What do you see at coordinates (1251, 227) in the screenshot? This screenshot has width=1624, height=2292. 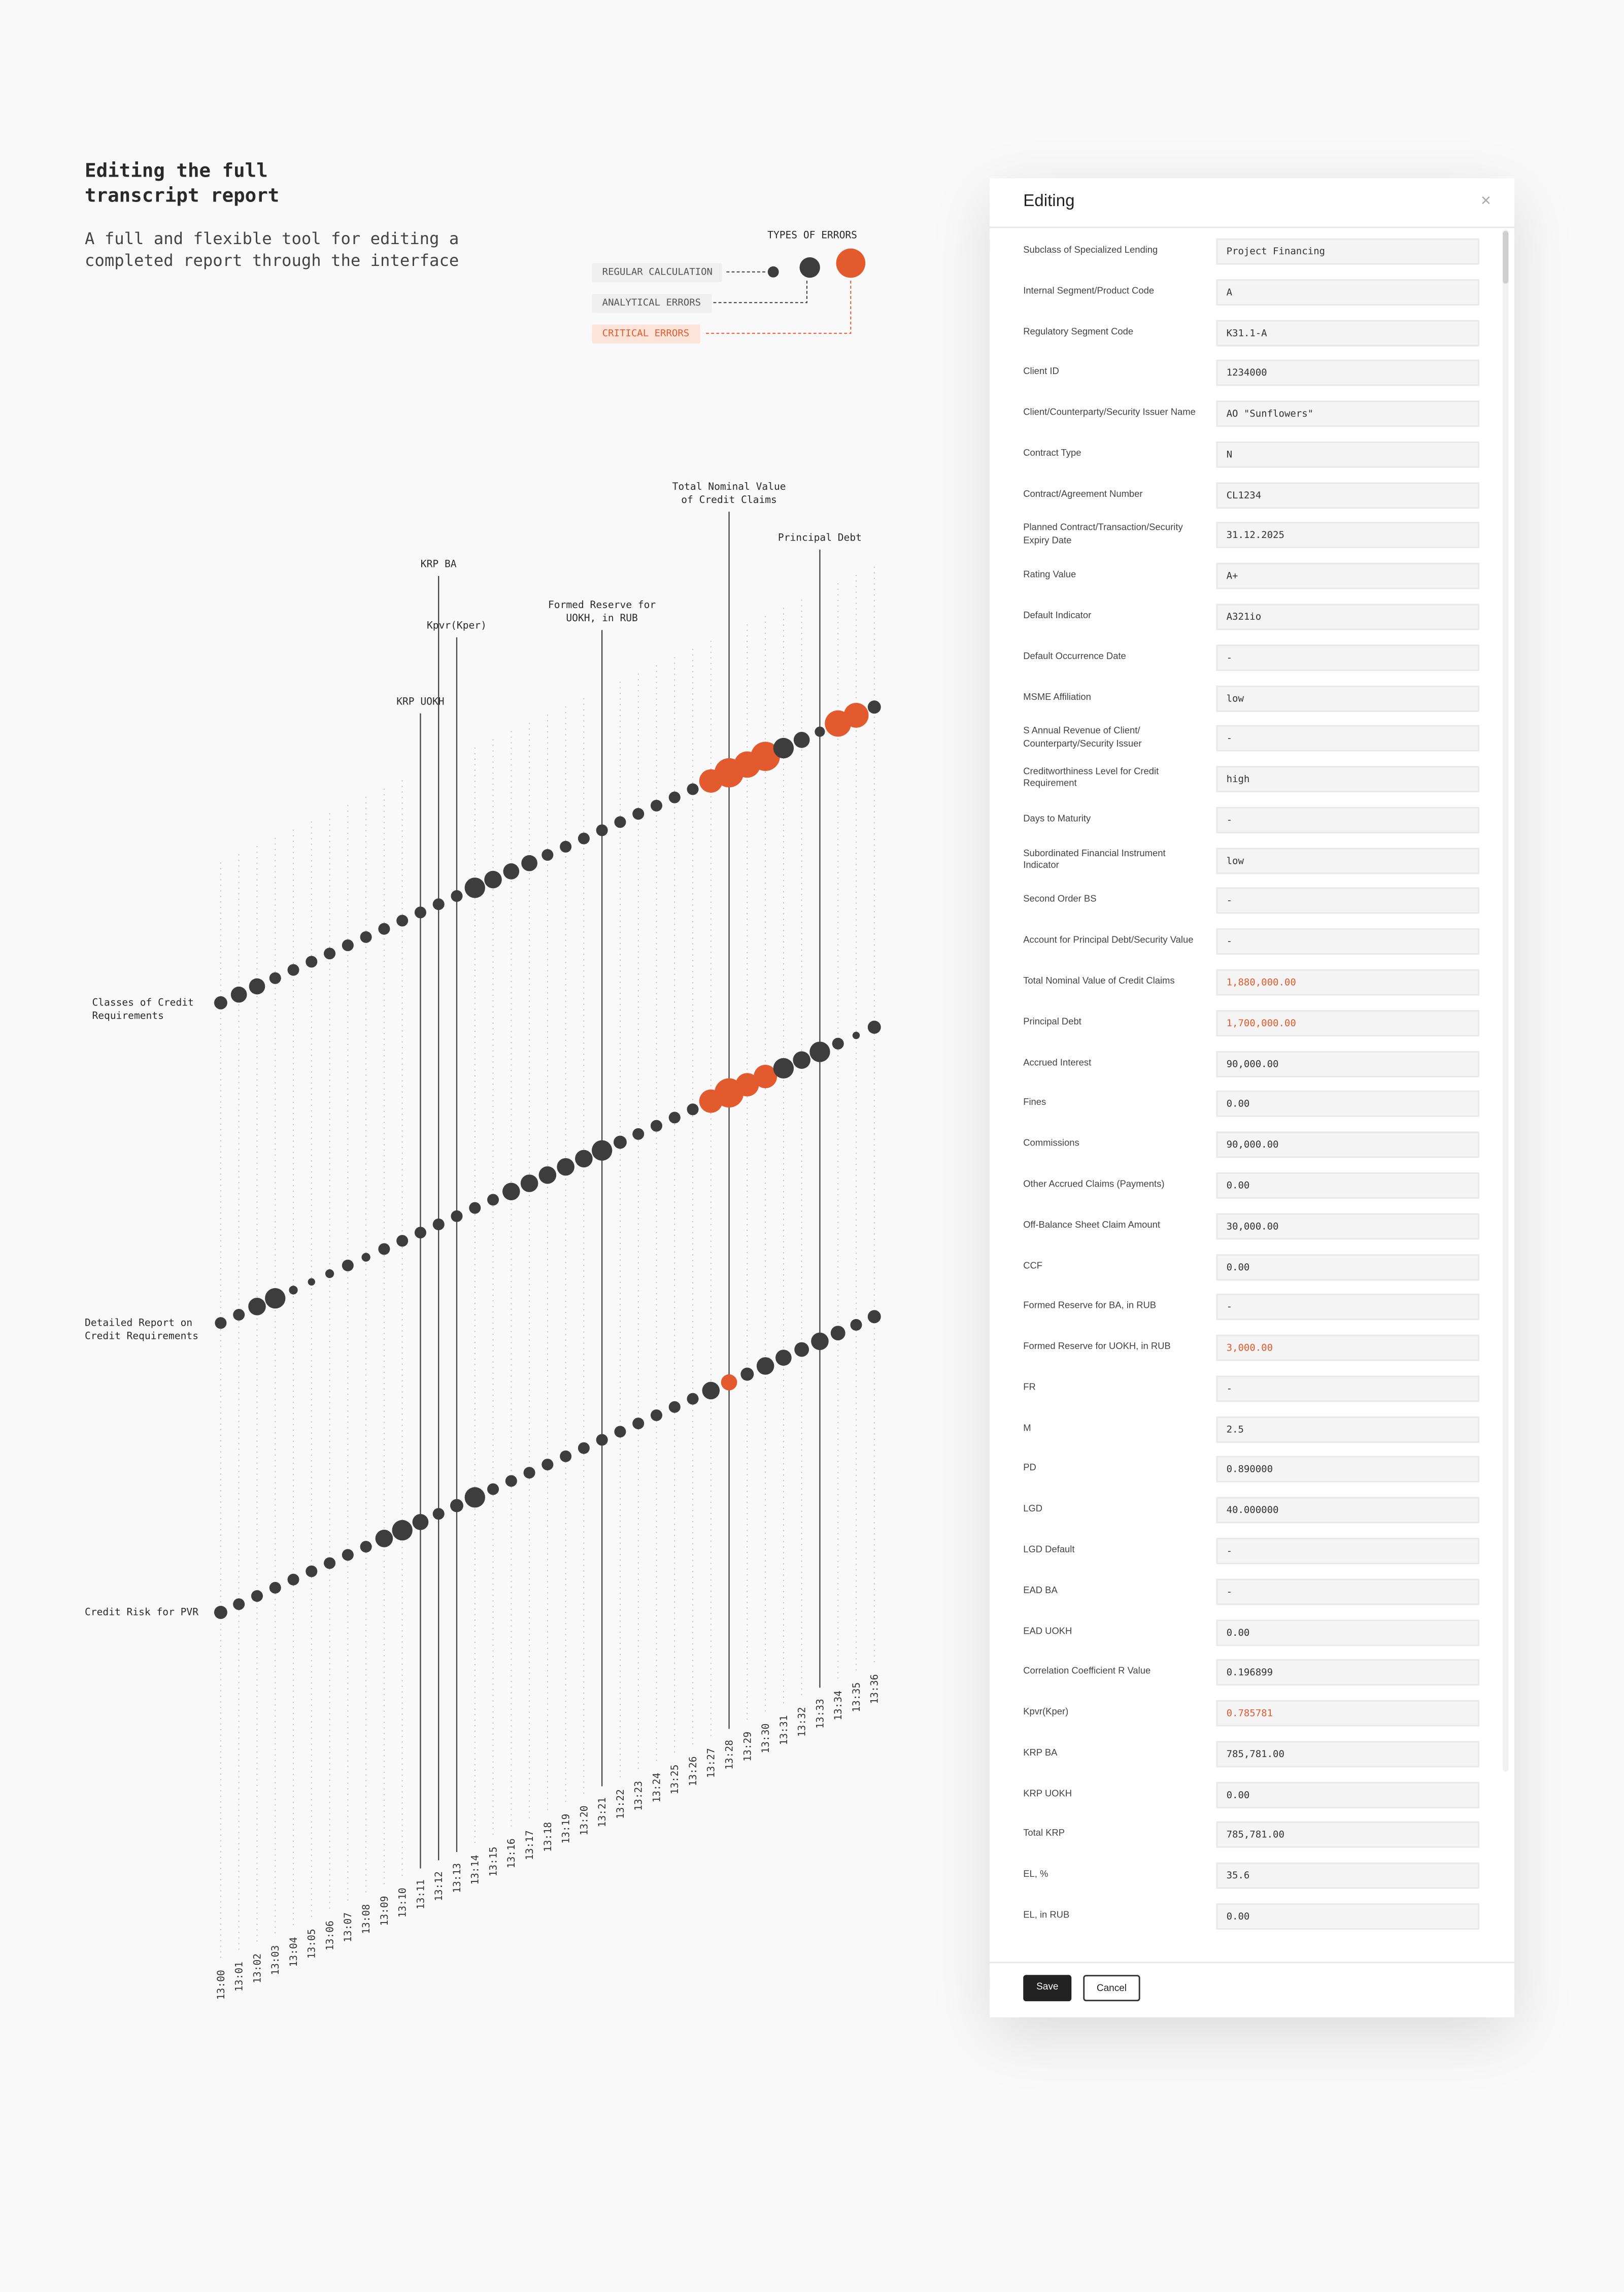 I see `divider` at bounding box center [1251, 227].